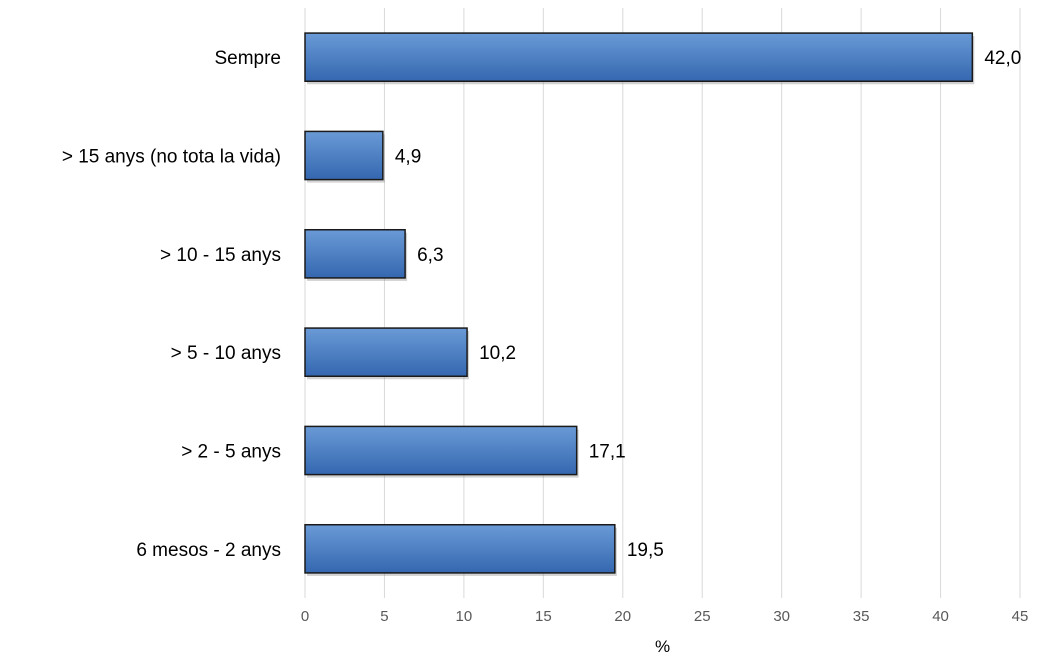  Describe the element at coordinates (940, 616) in the screenshot. I see `x-tick-label: 40` at that location.